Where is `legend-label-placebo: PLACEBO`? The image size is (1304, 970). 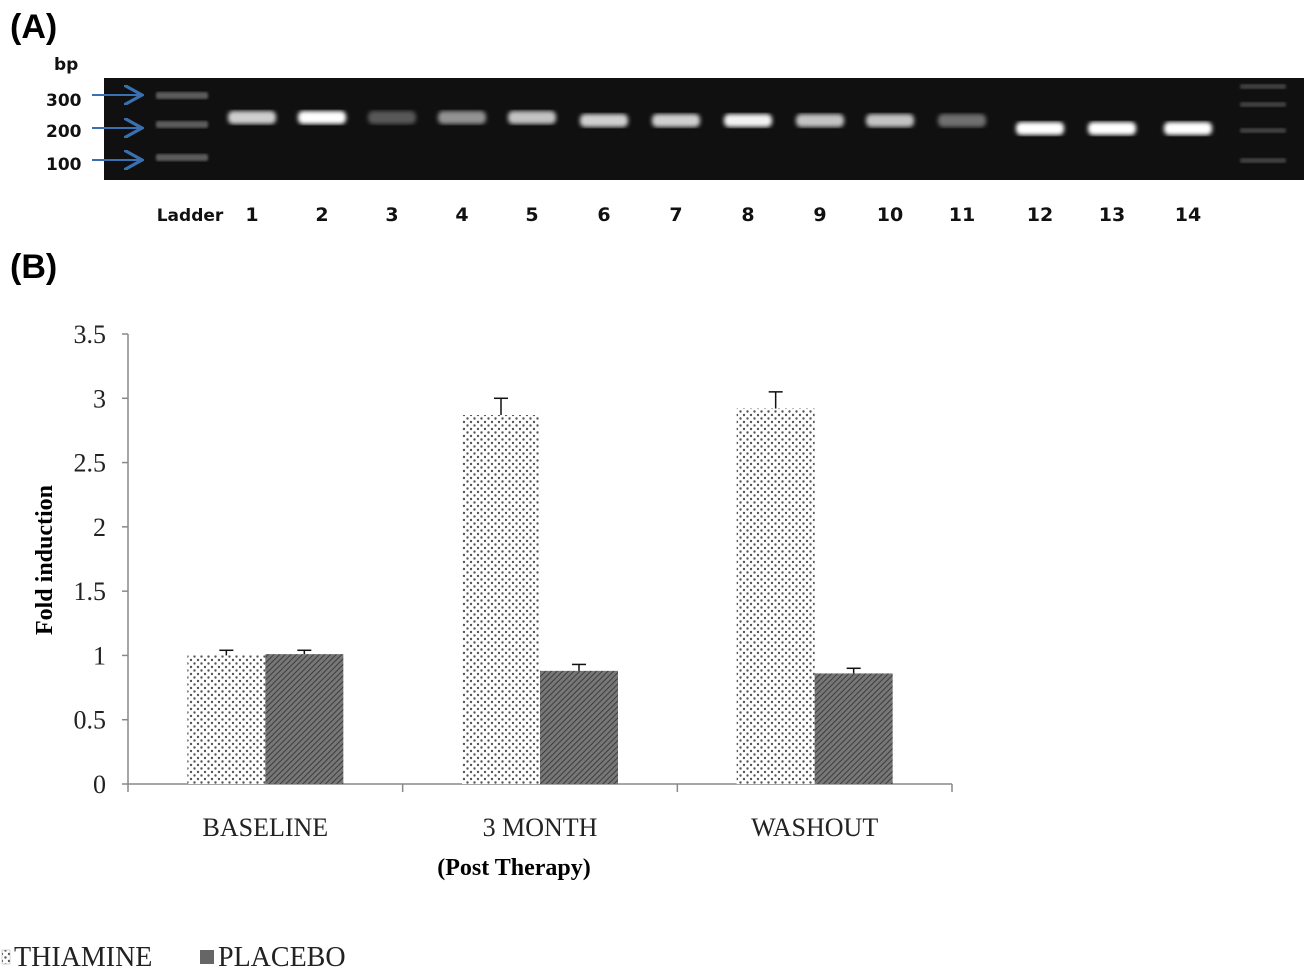 legend-label-placebo: PLACEBO is located at coordinates (282, 956).